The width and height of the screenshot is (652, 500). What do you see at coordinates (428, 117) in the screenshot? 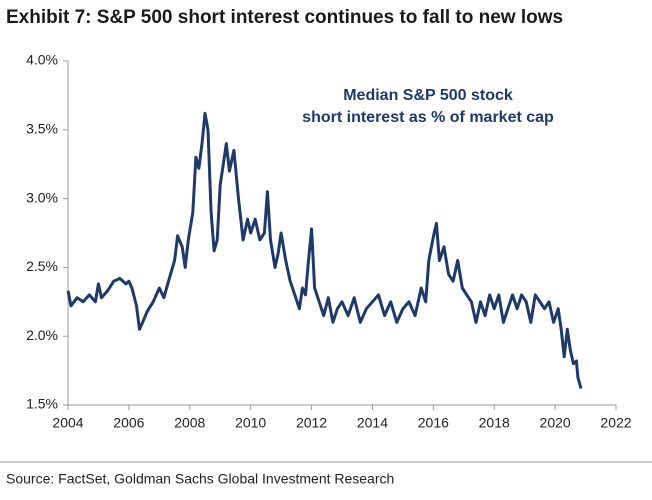
I see `annotation: short interest as % of market cap` at bounding box center [428, 117].